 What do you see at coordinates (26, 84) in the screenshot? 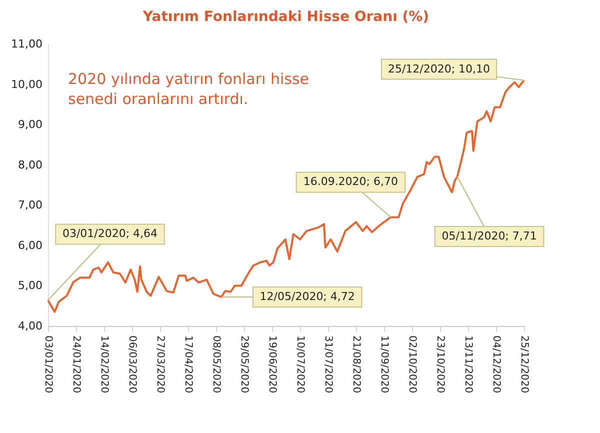
I see `y-tick-label: 10,00` at bounding box center [26, 84].